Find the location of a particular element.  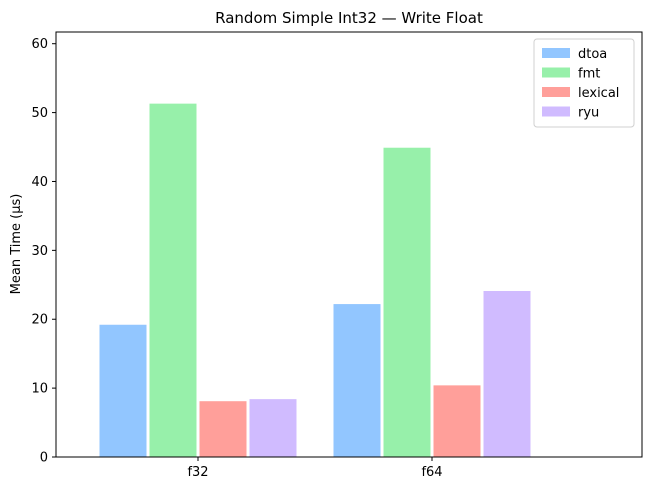

bar-ryu-f64 is located at coordinates (507, 373).